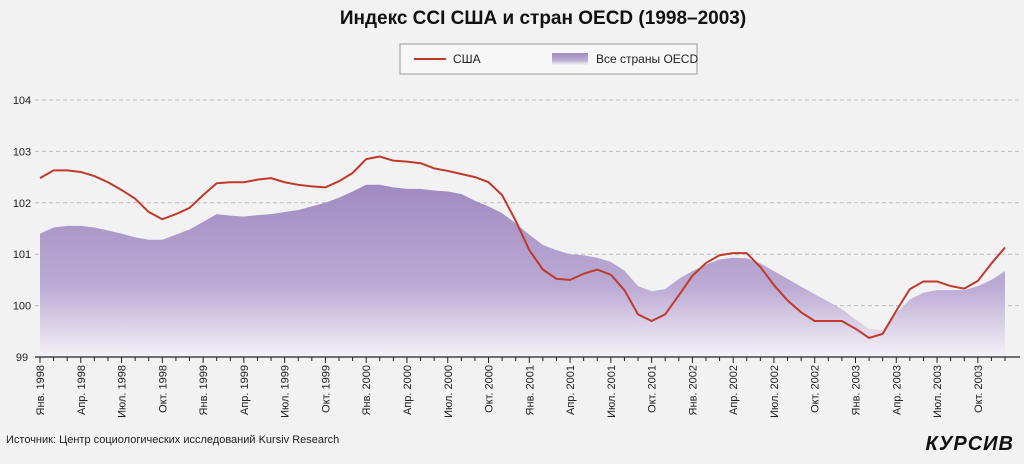 The width and height of the screenshot is (1024, 464). What do you see at coordinates (367, 390) in the screenshot?
I see `x-tick-label: Янв. 2000` at bounding box center [367, 390].